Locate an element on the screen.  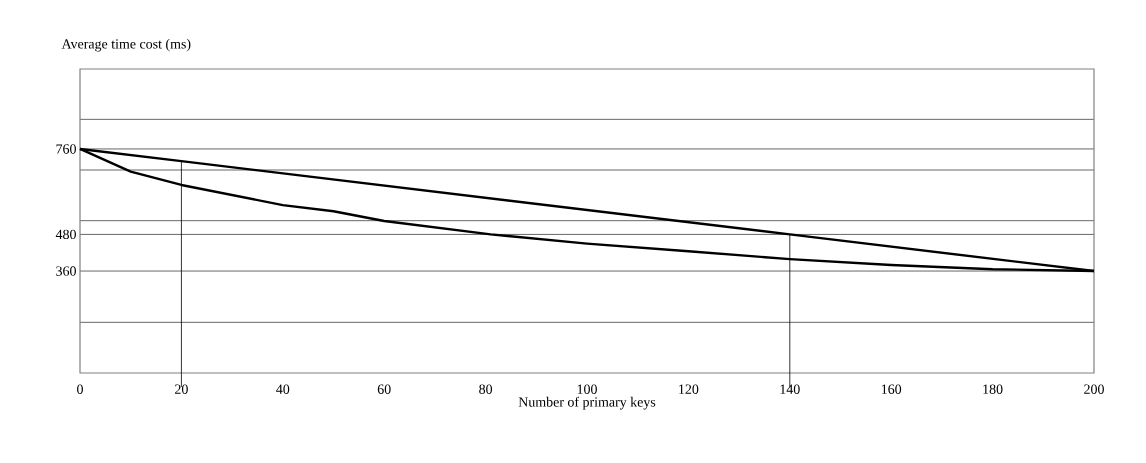
x-tick-label: 120 is located at coordinates (689, 389).